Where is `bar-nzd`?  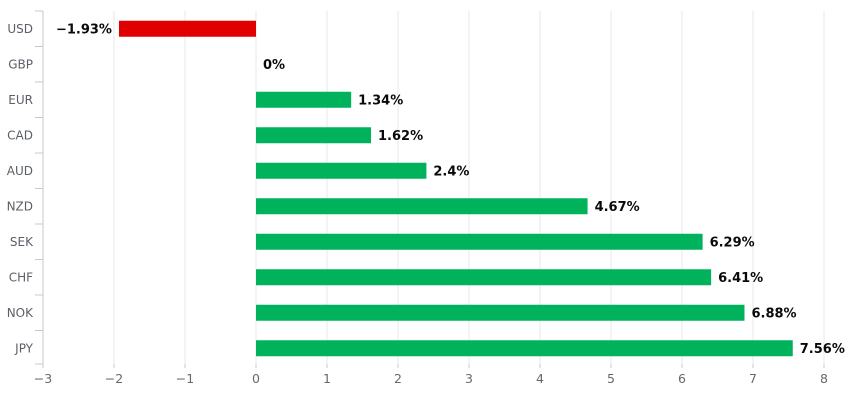
bar-nzd is located at coordinates (422, 206).